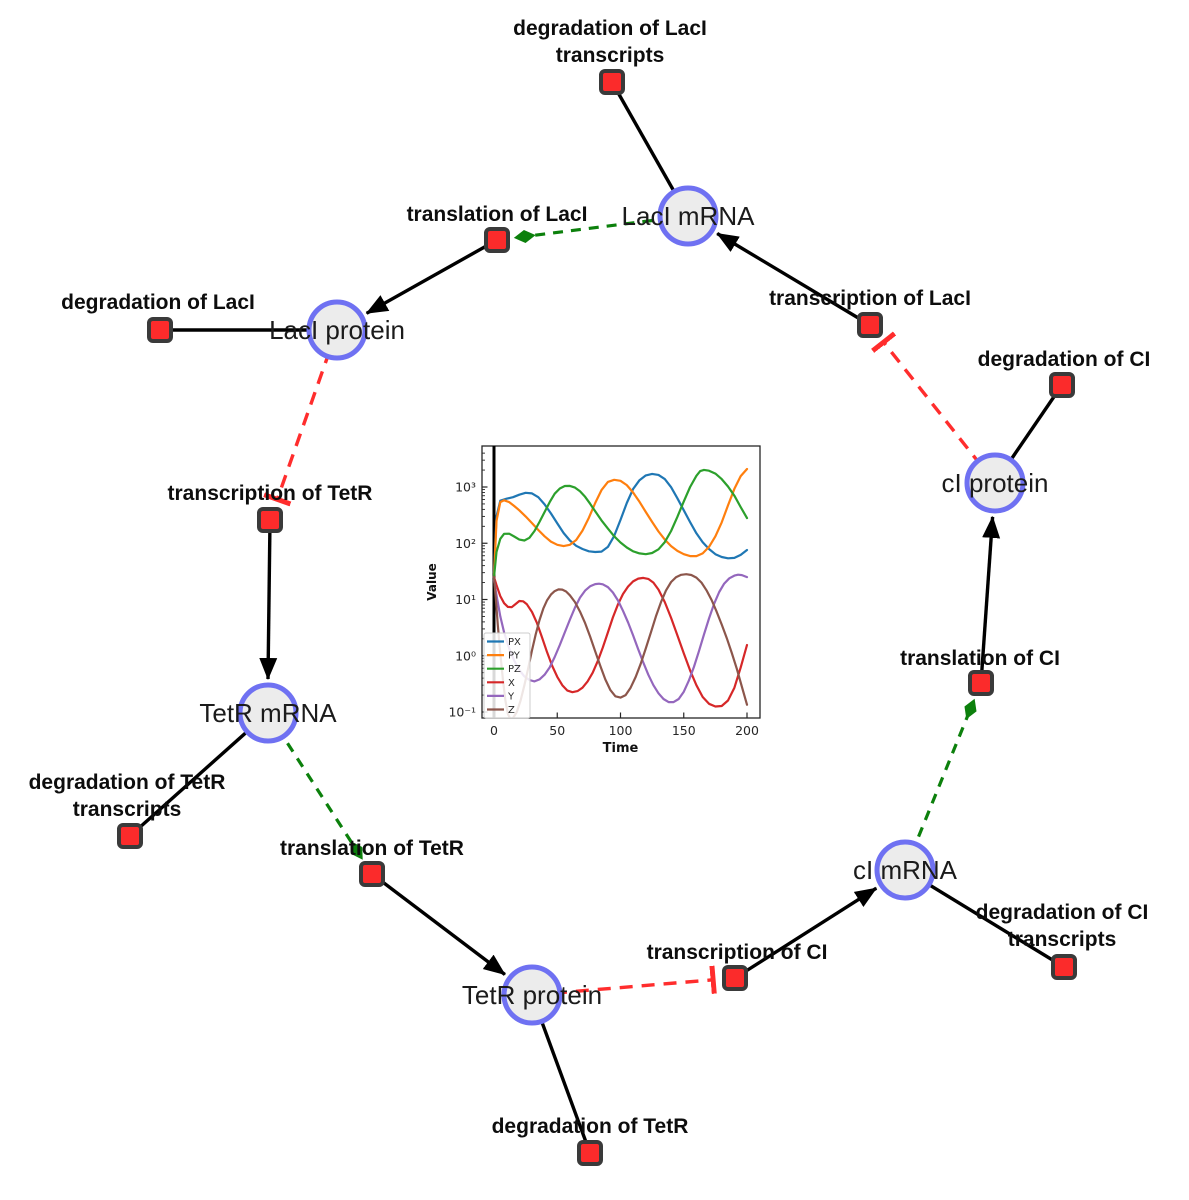 This screenshot has height=1200, width=1189. What do you see at coordinates (514, 669) in the screenshot?
I see `chart-legend-label-PZ: PZ` at bounding box center [514, 669].